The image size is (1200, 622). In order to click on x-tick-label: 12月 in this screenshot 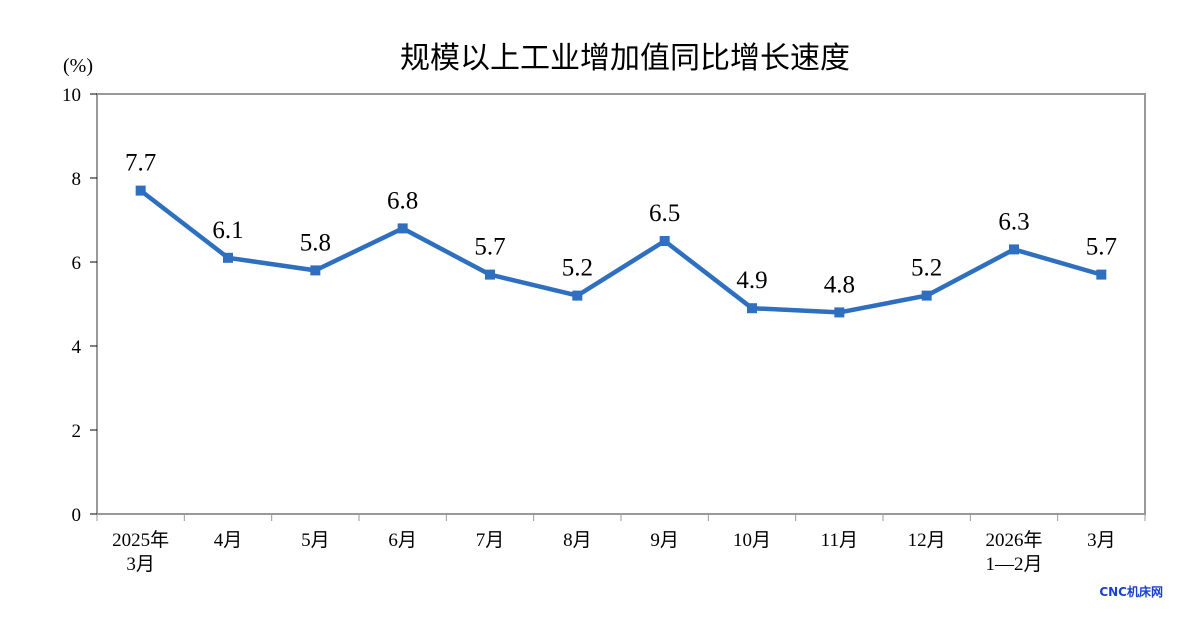, I will do `click(927, 540)`.